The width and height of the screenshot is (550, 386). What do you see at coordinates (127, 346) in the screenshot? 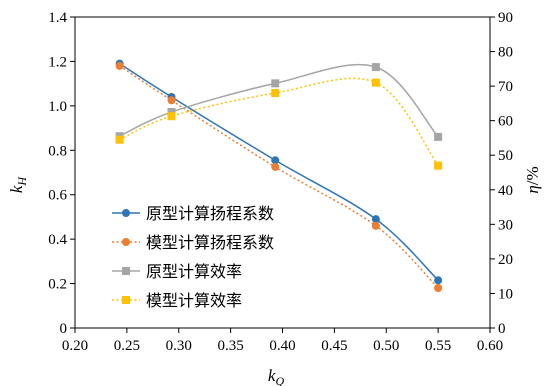
I see `x-tick-label: 0.25` at bounding box center [127, 346].